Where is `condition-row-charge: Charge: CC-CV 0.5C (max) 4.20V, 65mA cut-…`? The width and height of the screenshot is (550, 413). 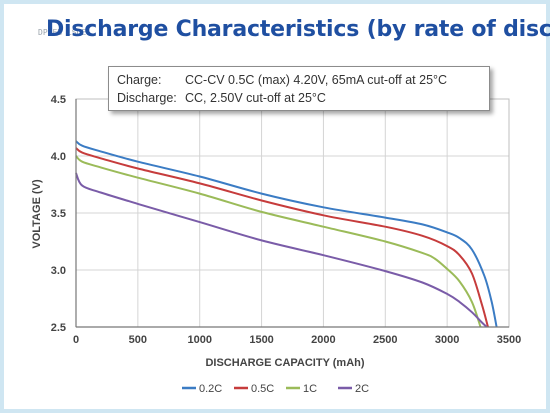 condition-row-charge: Charge: CC-CV 0.5C (max) 4.20V, 65mA cut-… is located at coordinates (303, 80).